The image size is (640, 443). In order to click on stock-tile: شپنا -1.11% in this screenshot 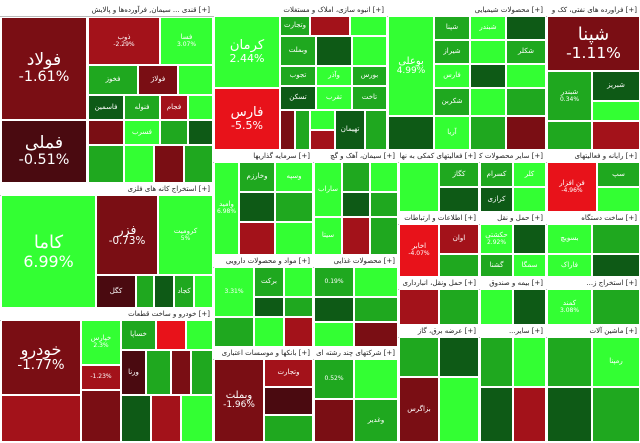, I will do `click(593, 43)`.